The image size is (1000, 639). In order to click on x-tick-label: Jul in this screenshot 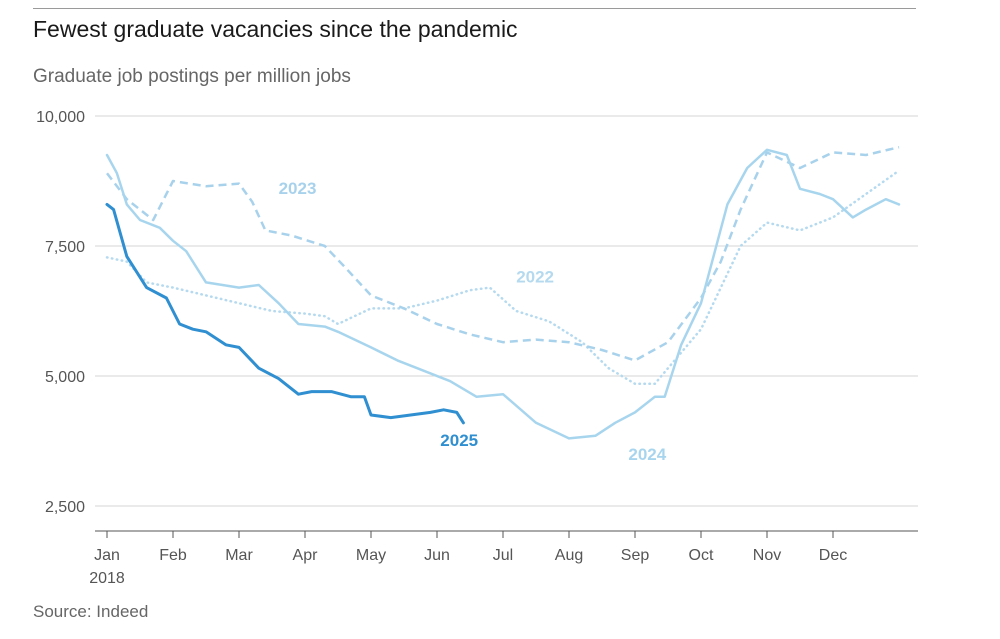, I will do `click(503, 555)`.